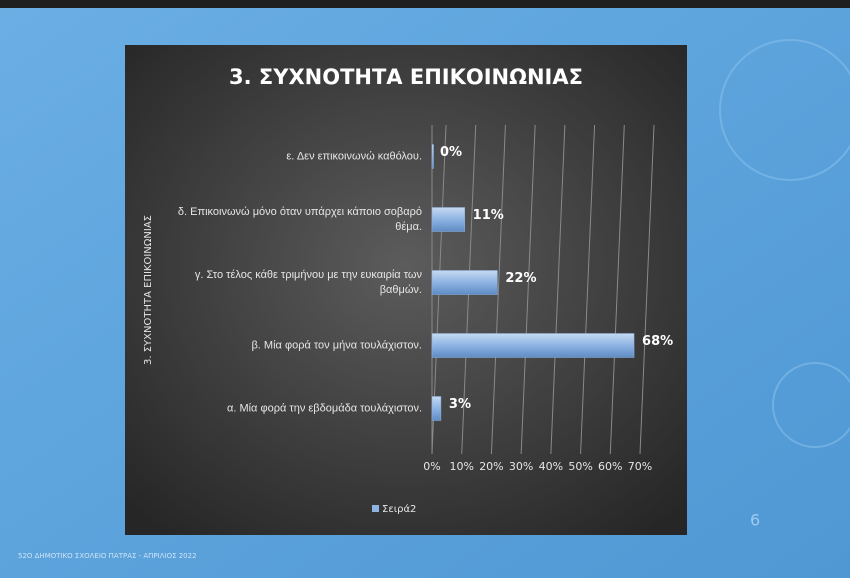  What do you see at coordinates (451, 152) in the screenshot?
I see `value-label: 0%` at bounding box center [451, 152].